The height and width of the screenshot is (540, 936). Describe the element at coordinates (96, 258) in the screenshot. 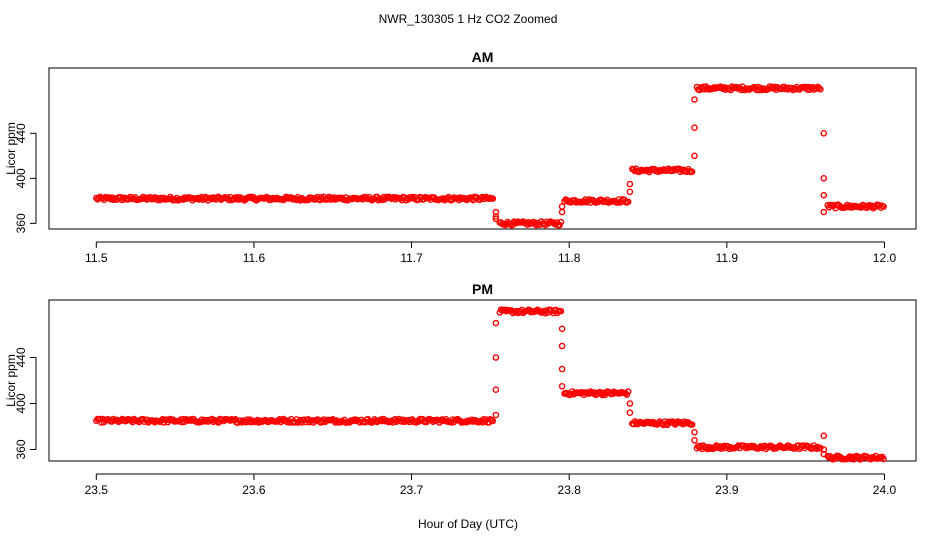

I see `am-x-tick-label: 11.5` at that location.